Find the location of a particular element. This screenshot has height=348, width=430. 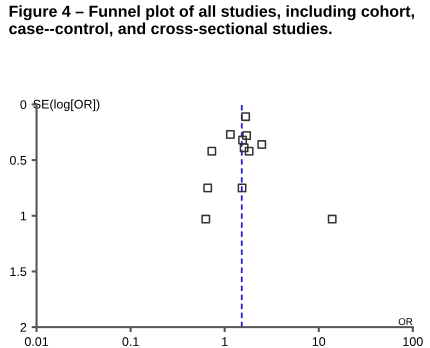

x-tick-label: 1 is located at coordinates (225, 341).